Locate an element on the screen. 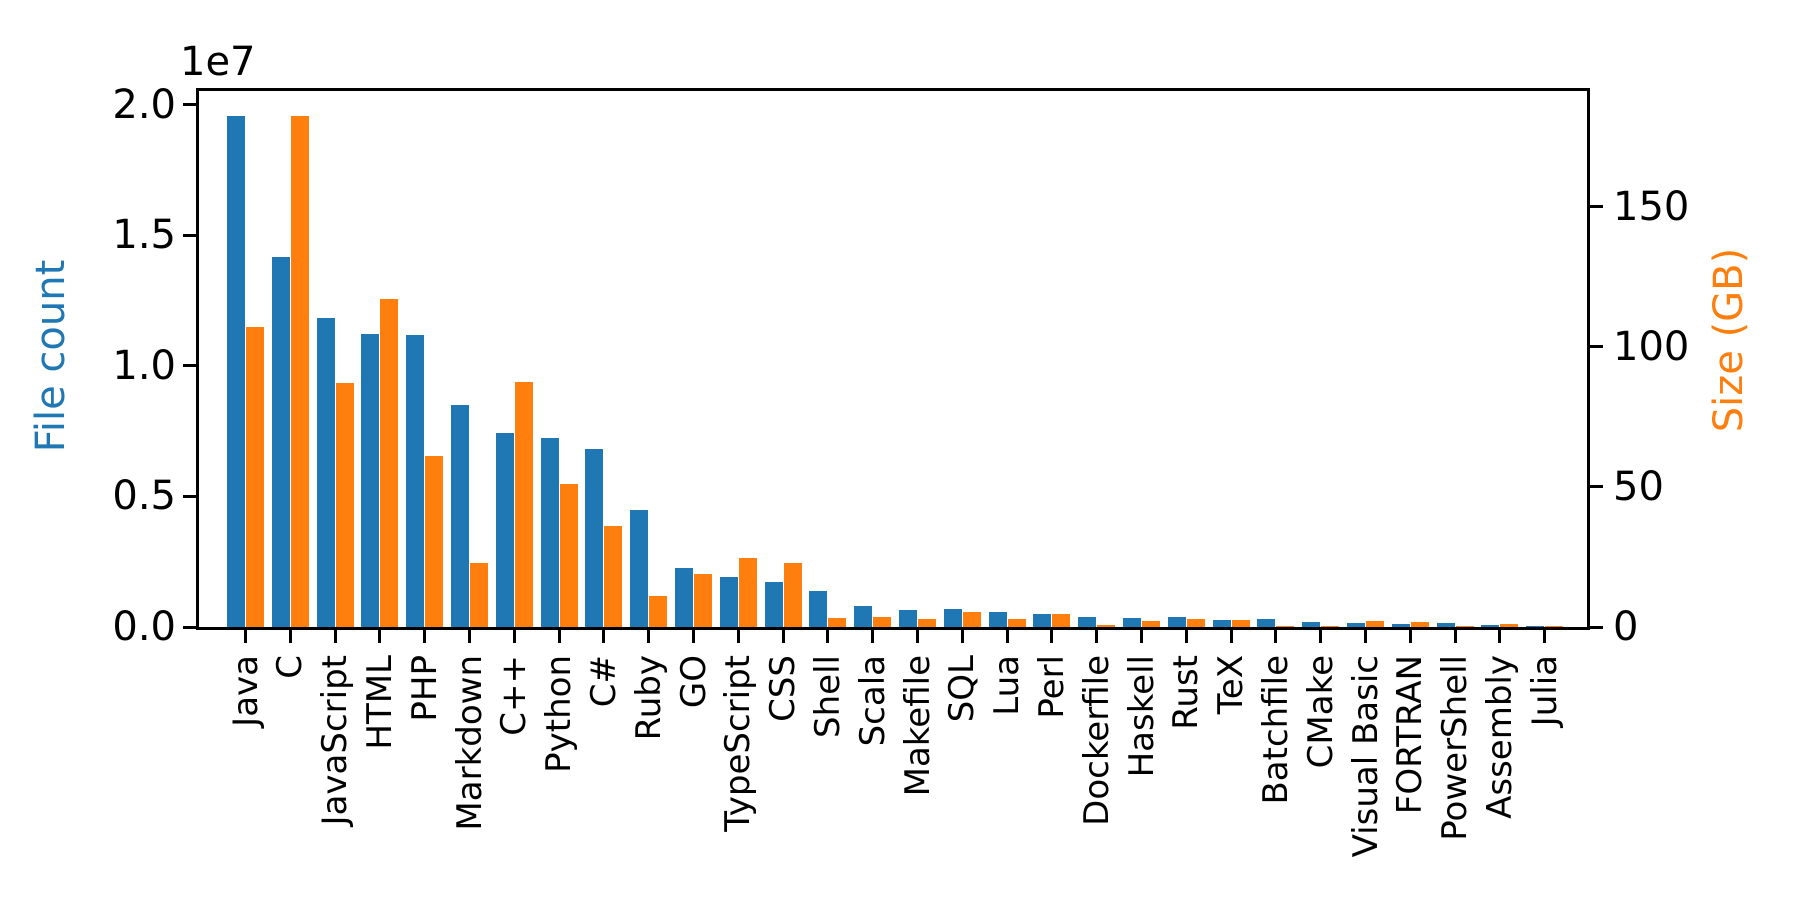  x-tick-Python is located at coordinates (559, 636).